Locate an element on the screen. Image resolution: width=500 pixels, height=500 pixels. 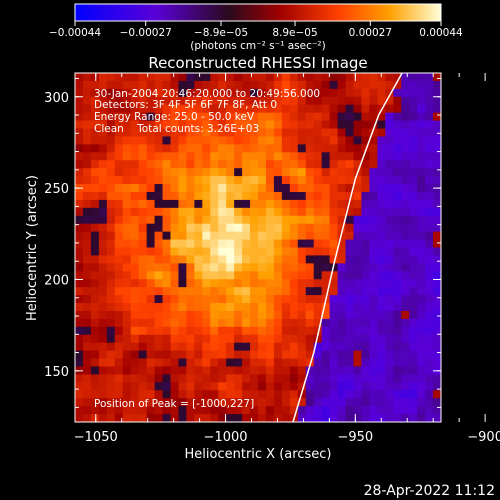
colorbar-tick-label: −0.00044 is located at coordinates (75, 33).